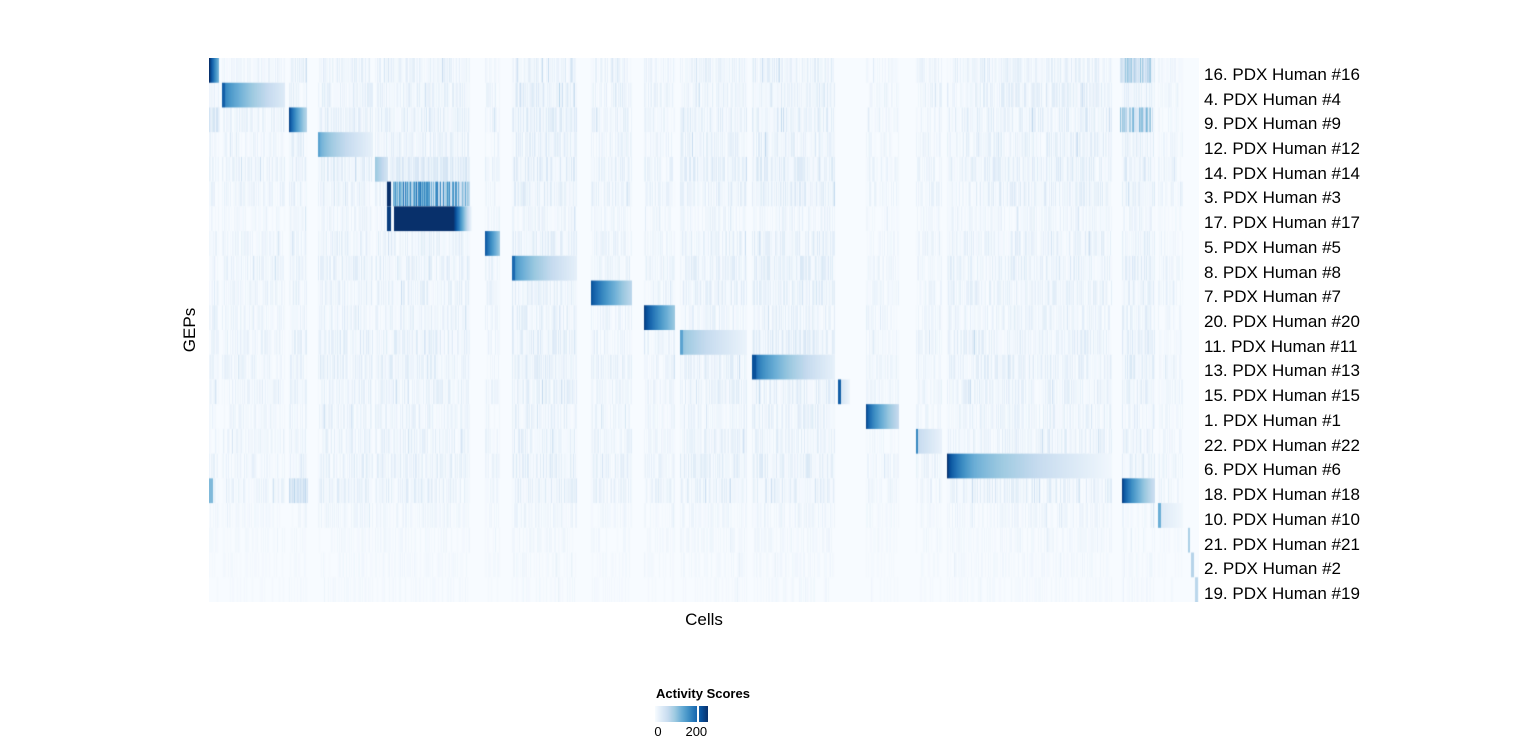 The height and width of the screenshot is (743, 1540). I want to click on row-label: 9. PDX Human #9, so click(1273, 124).